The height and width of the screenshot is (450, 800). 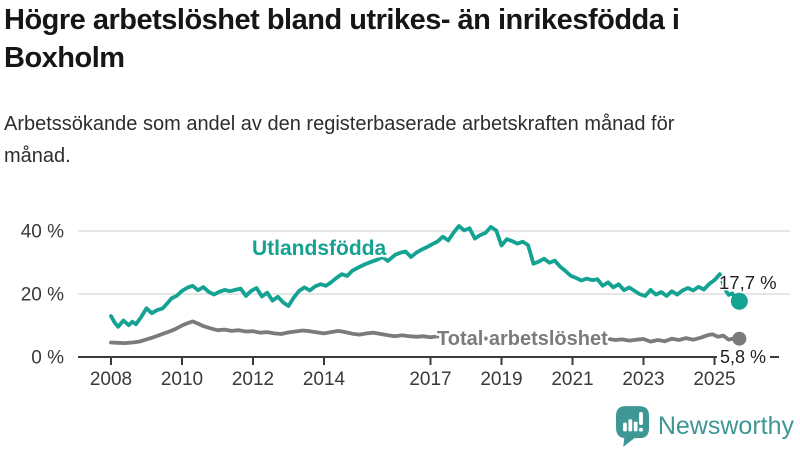 What do you see at coordinates (714, 379) in the screenshot?
I see `x-tick-label: 2025` at bounding box center [714, 379].